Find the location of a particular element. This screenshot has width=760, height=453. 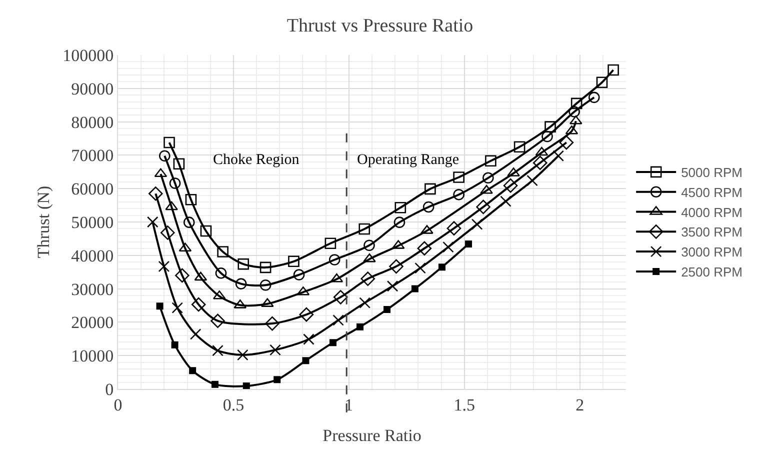

y-tick-label: 30000 is located at coordinates (92, 289).